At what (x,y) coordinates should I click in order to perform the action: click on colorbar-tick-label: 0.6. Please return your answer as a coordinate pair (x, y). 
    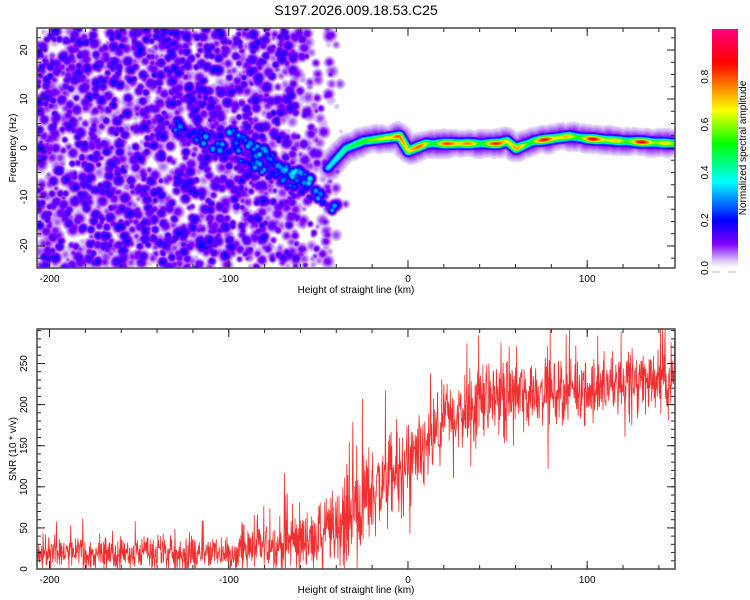
    Looking at the image, I should click on (705, 124).